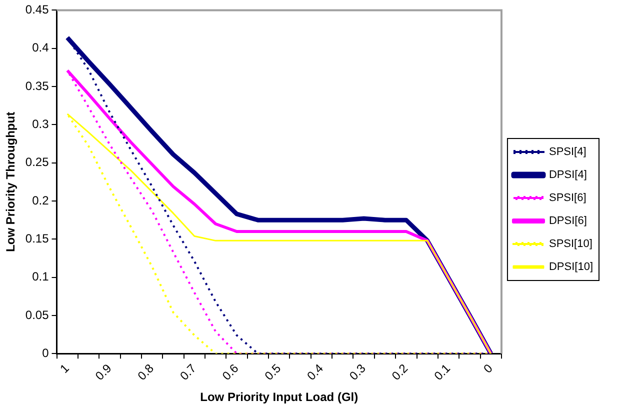 The width and height of the screenshot is (643, 413). Describe the element at coordinates (41, 200) in the screenshot. I see `y-tick-label: 0.2` at that location.